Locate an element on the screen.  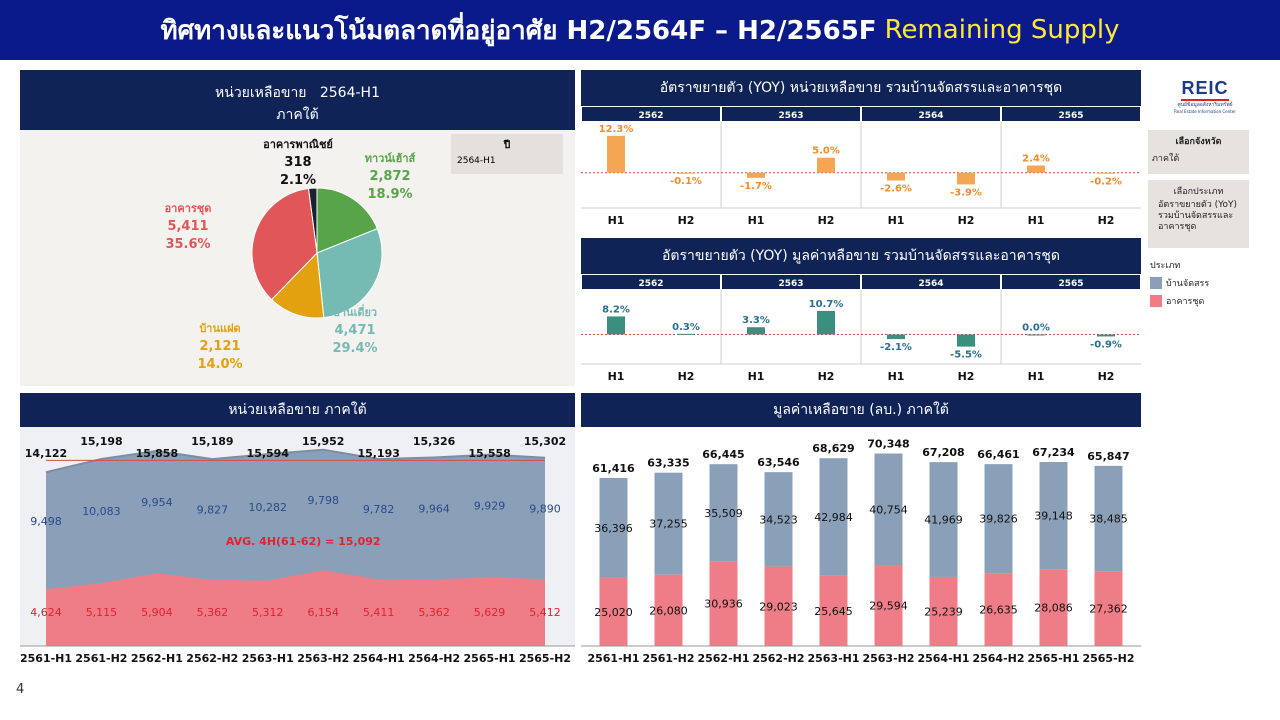
year-filter-header: ปี is located at coordinates (507, 145).